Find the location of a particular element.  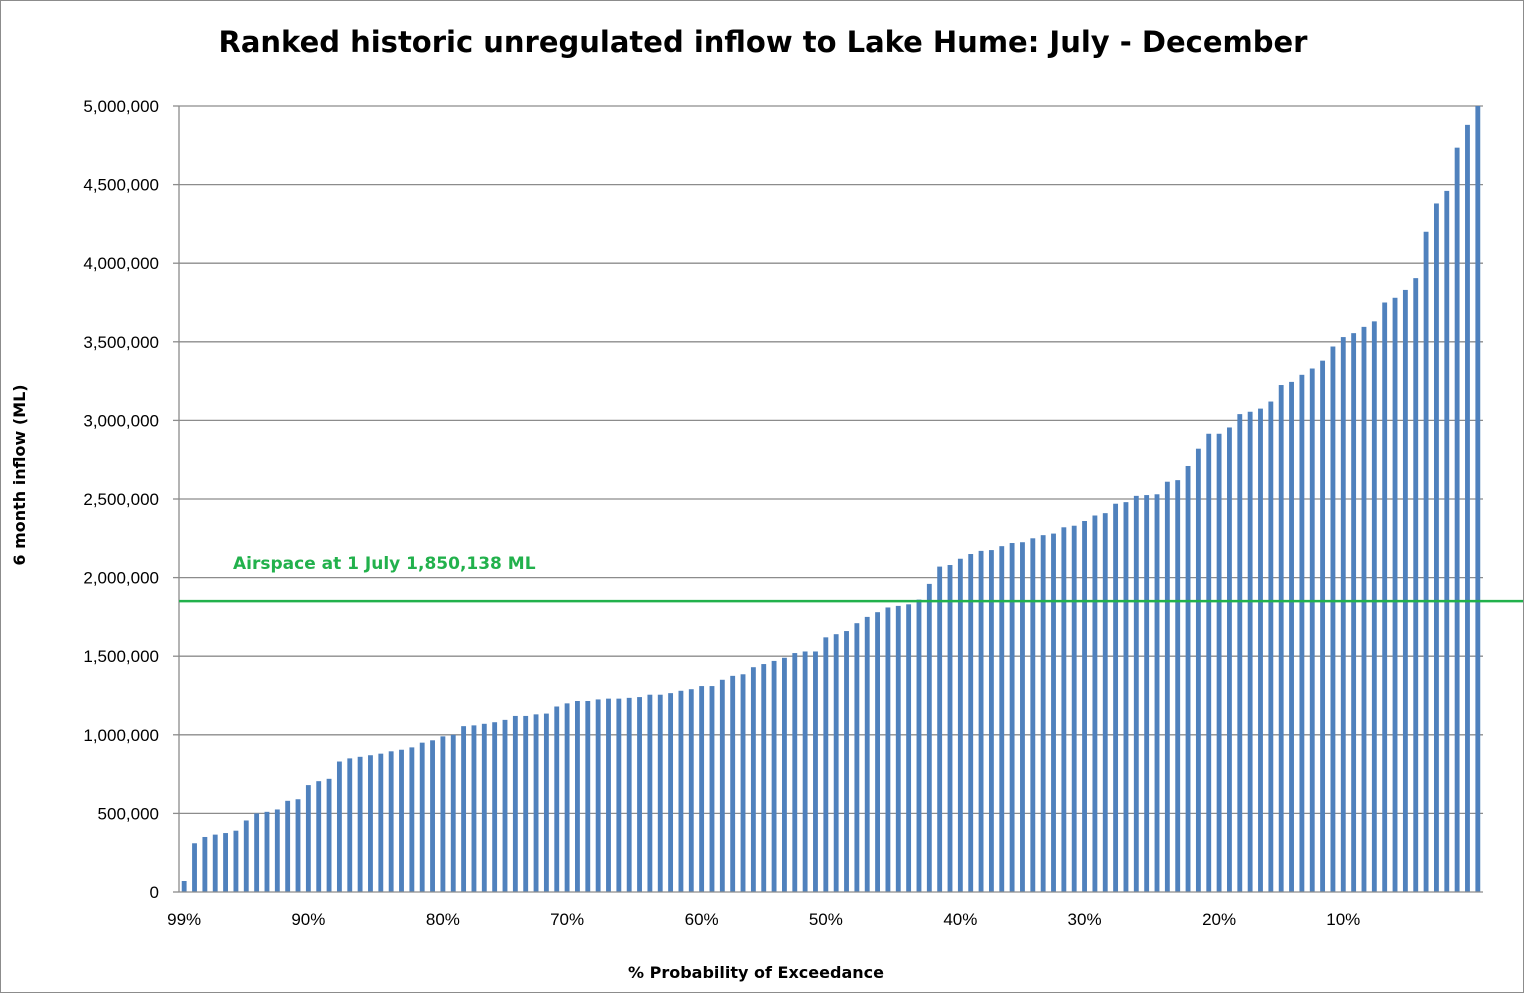

reference-line-group: Airspace at 1 July 1,850,138 ML is located at coordinates (851, 578).